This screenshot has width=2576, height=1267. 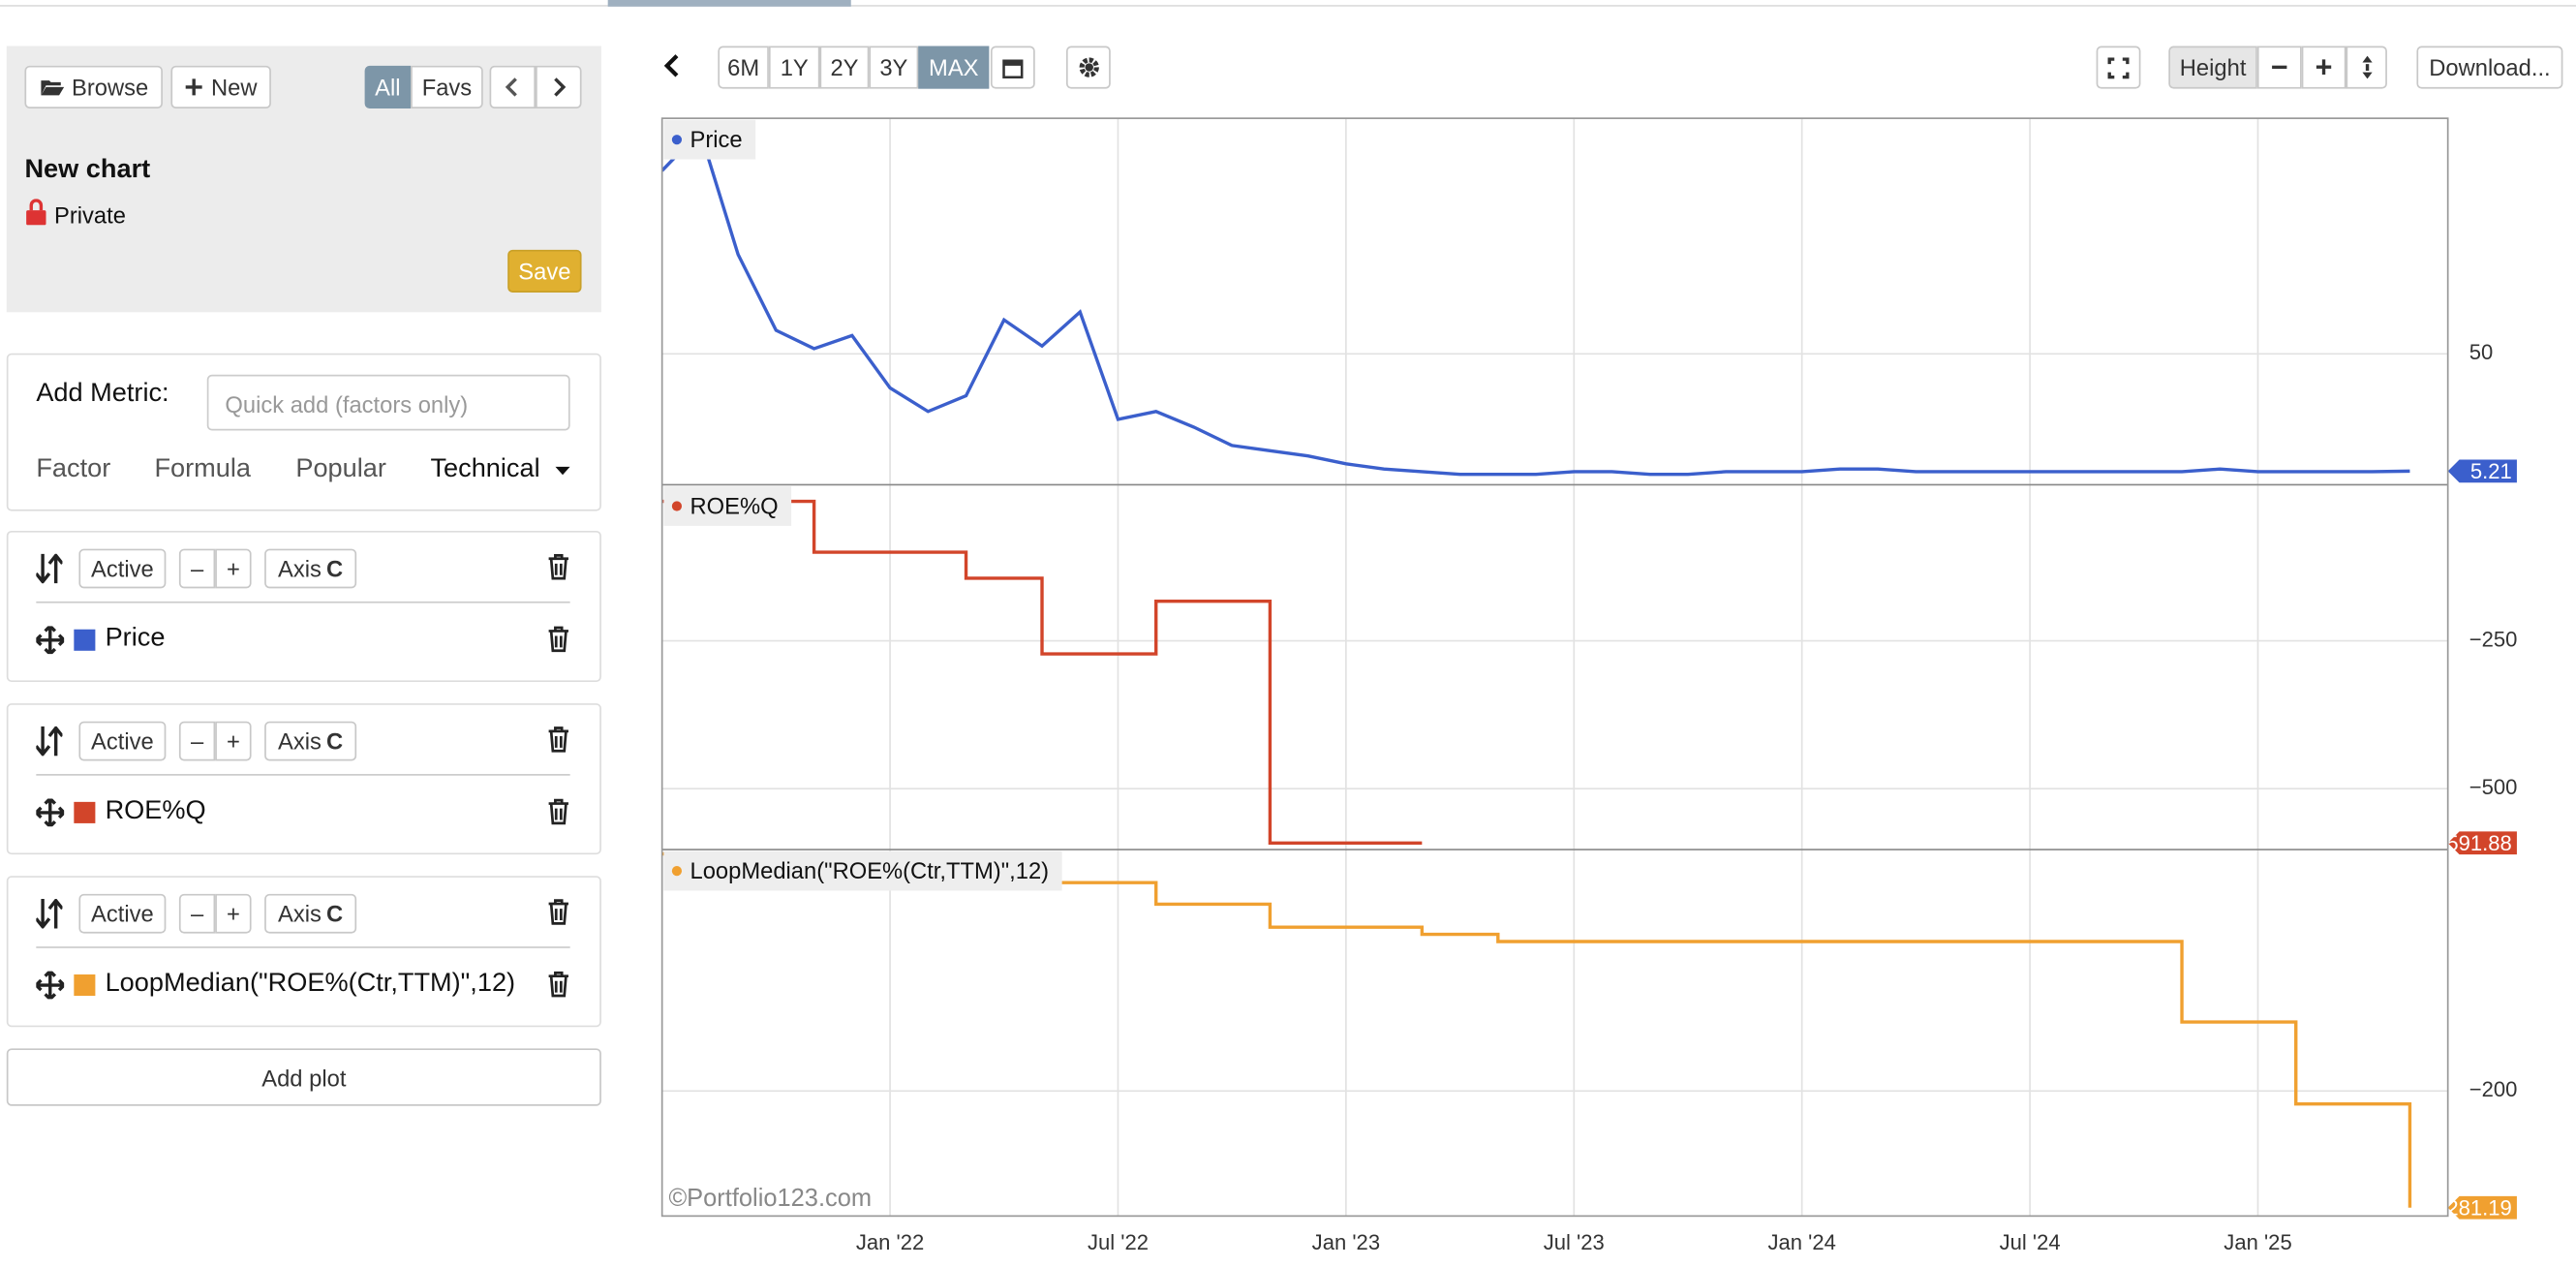 I want to click on metric-tab: Popular, so click(x=340, y=468).